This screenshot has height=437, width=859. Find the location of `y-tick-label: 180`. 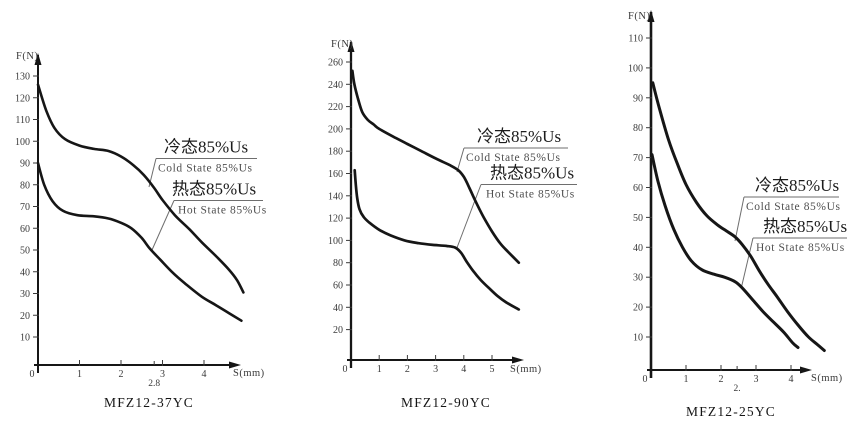

y-tick-label: 180 is located at coordinates (335, 152).